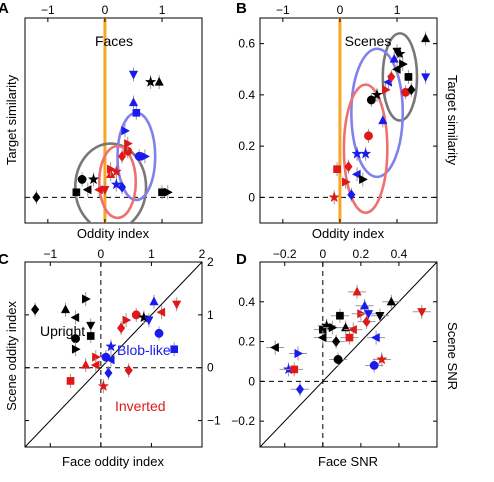 The height and width of the screenshot is (482, 494). What do you see at coordinates (348, 233) in the screenshot?
I see `panel-b-xlabel: Oddity index` at bounding box center [348, 233].